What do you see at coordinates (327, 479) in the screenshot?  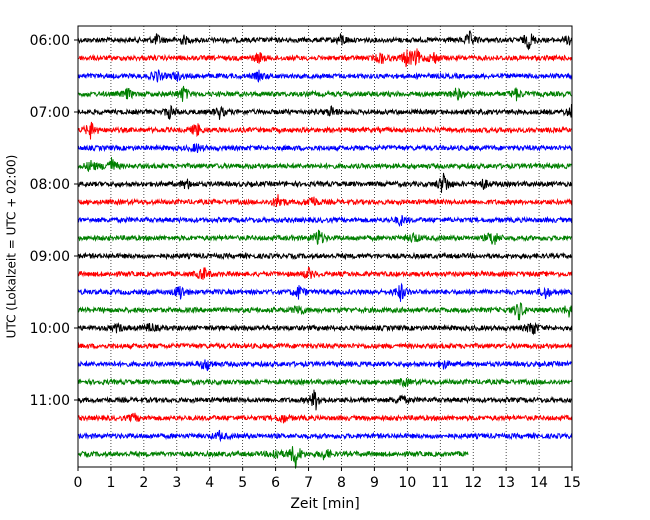 I see `x-axis-ticks: 0 1 2 3 4 5 6 7 8 9 10 11 12 13 14 15` at bounding box center [327, 479].